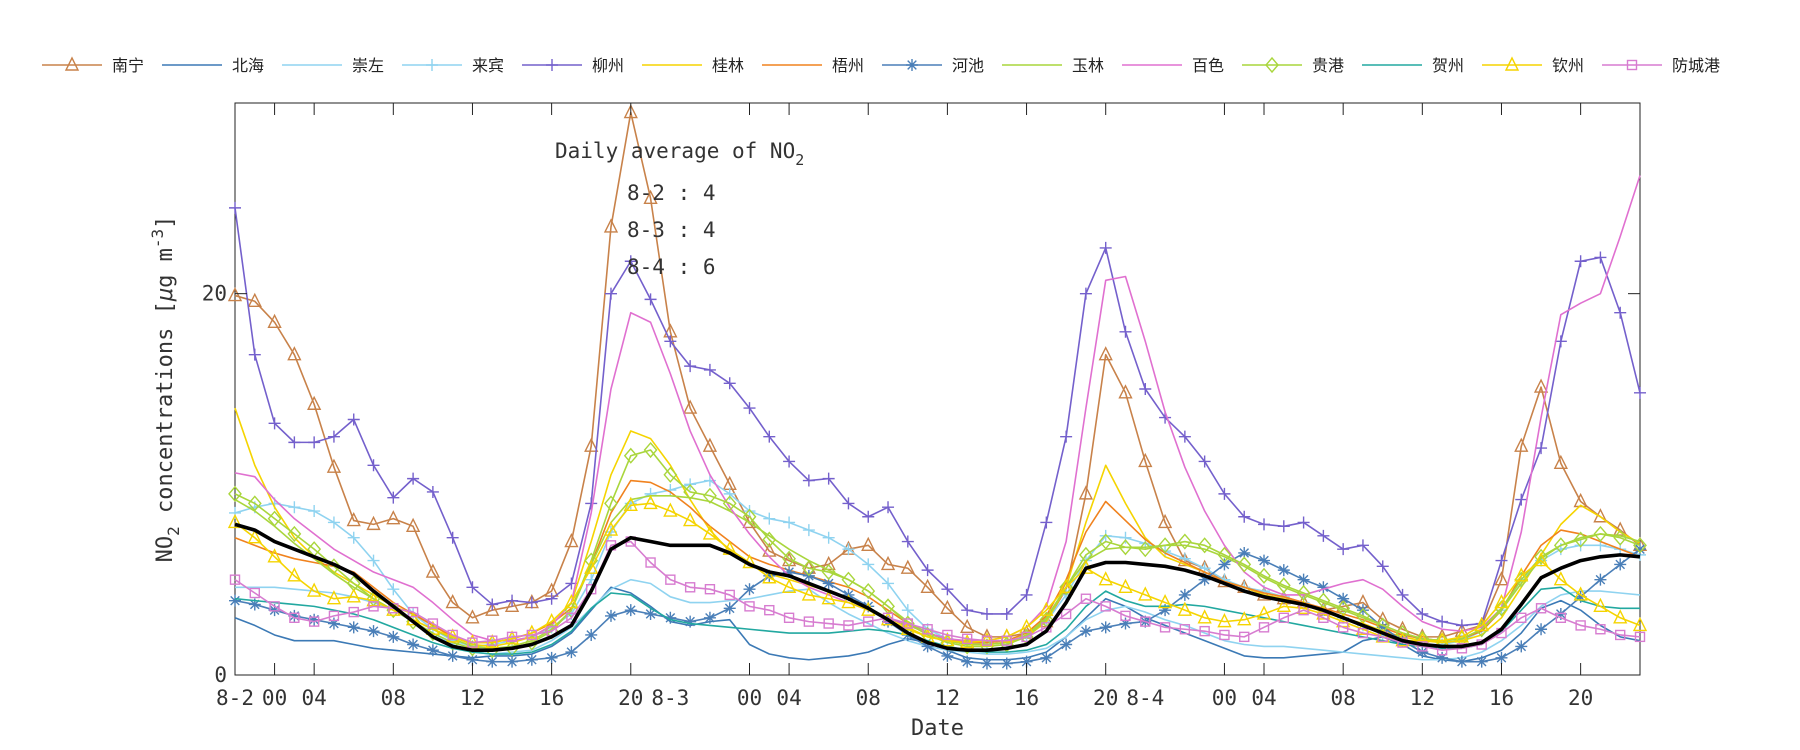 This screenshot has height=750, width=1800. Describe the element at coordinates (1448, 65) in the screenshot. I see `legend-label: 贺州` at that location.